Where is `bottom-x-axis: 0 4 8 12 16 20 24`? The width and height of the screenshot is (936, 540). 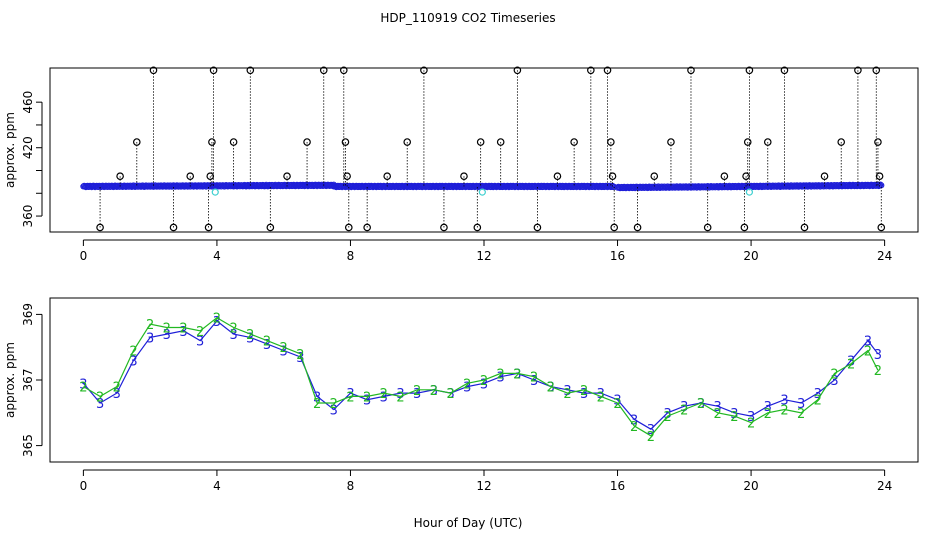 bottom-x-axis: 0 4 8 12 16 20 24 is located at coordinates (486, 481).